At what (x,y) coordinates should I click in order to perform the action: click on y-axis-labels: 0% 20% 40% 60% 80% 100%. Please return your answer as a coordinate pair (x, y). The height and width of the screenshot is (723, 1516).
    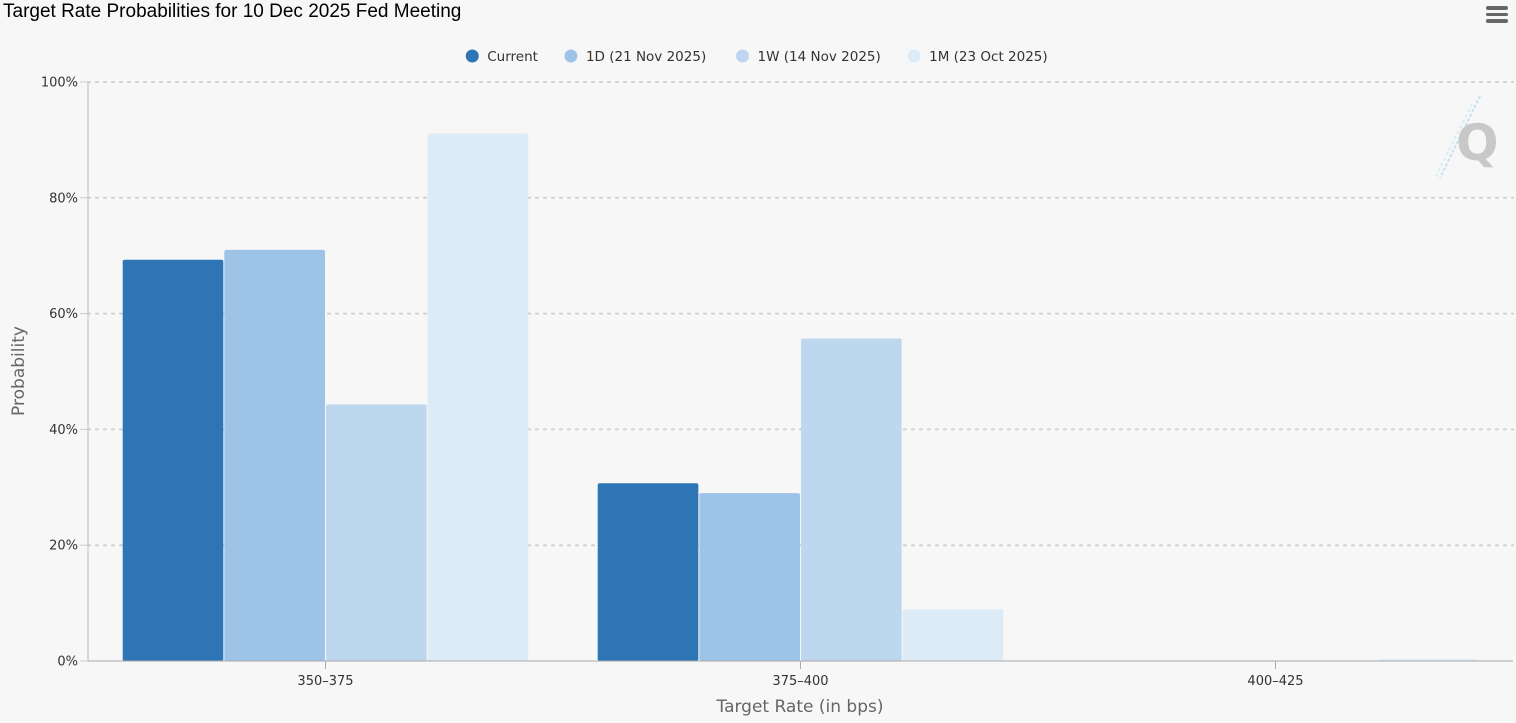
    Looking at the image, I should click on (64, 373).